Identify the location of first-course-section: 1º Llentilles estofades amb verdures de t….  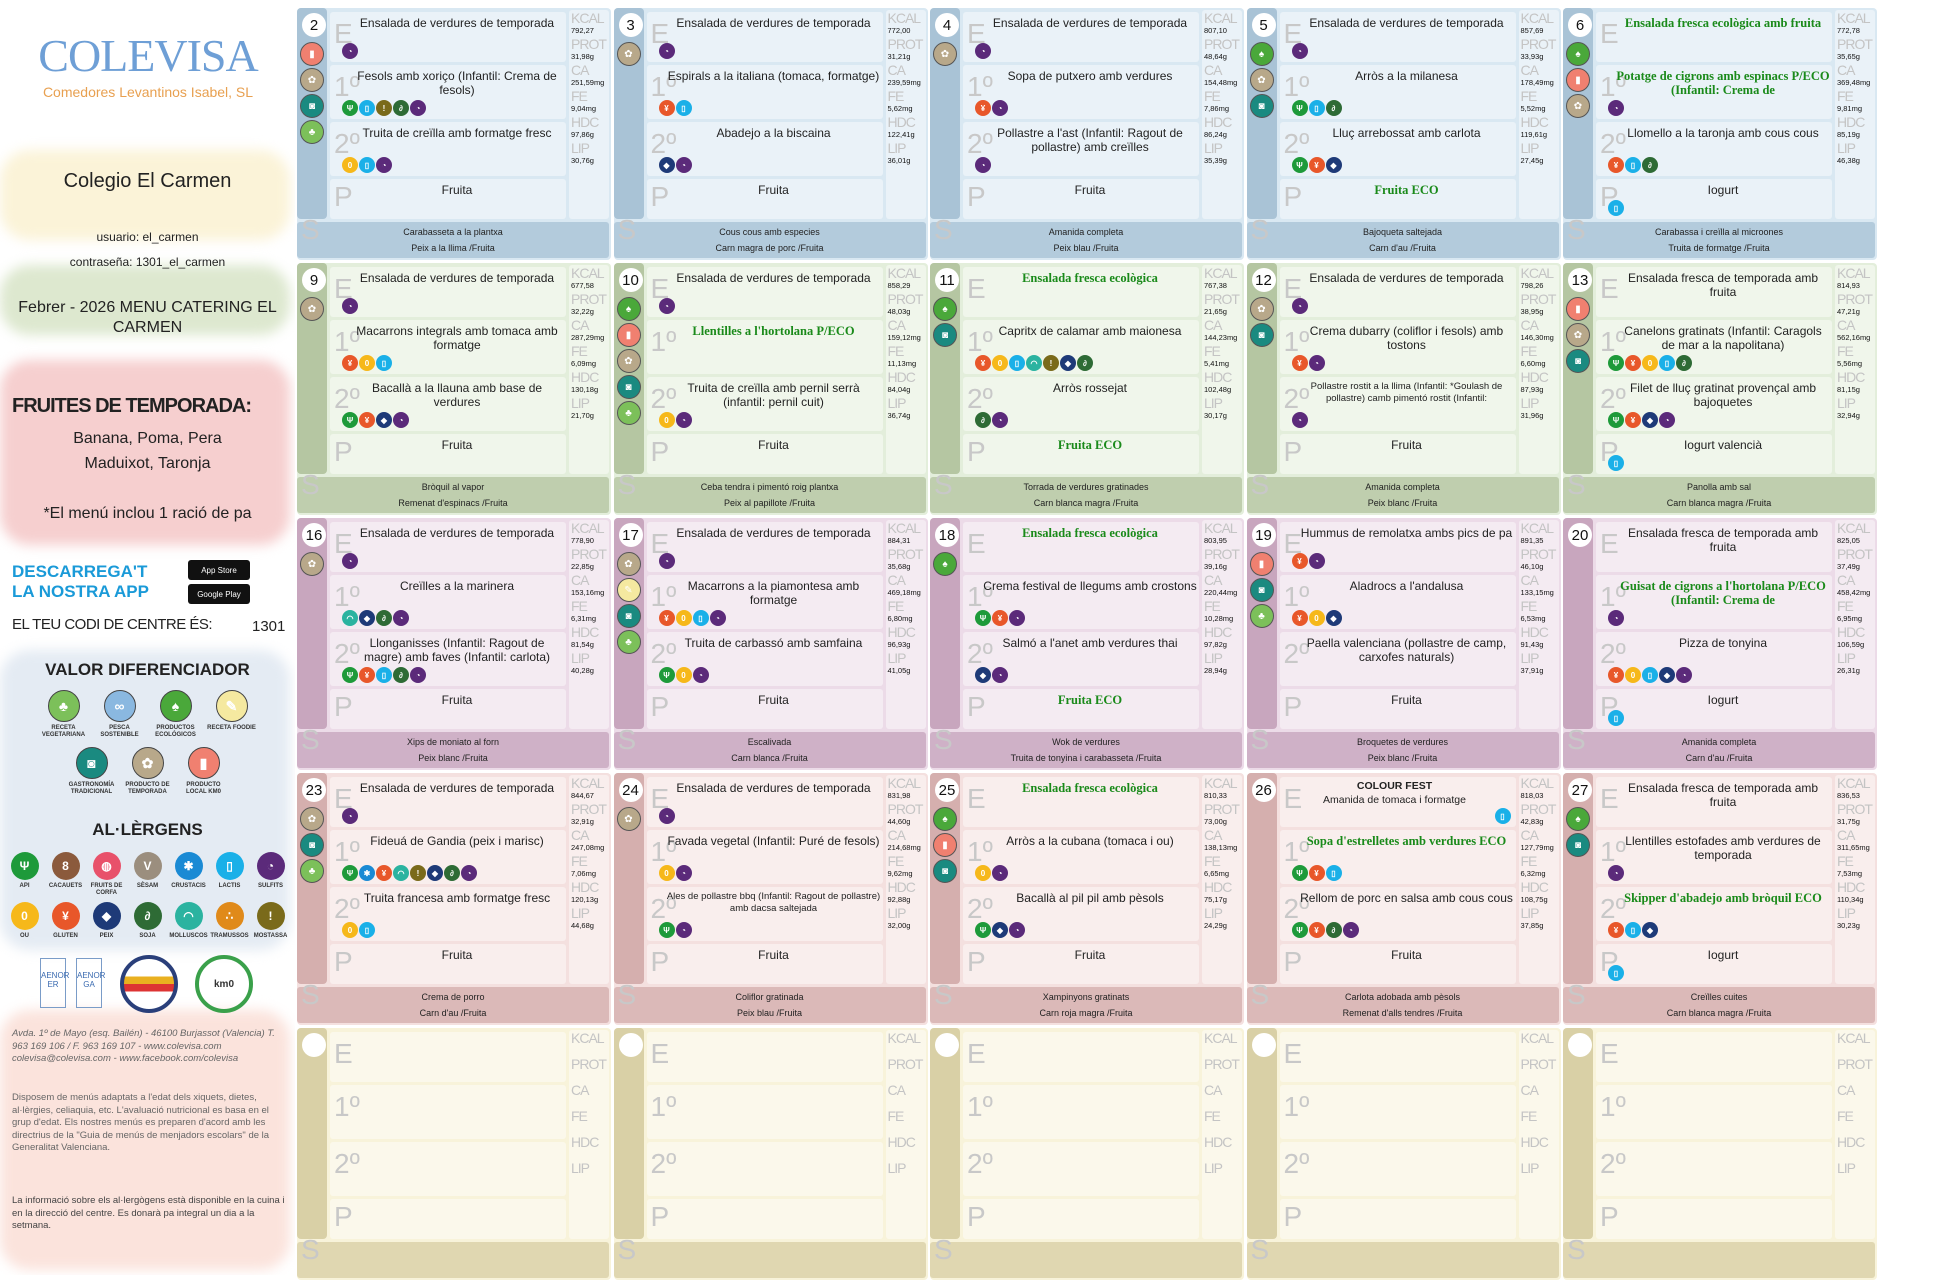
(1714, 857).